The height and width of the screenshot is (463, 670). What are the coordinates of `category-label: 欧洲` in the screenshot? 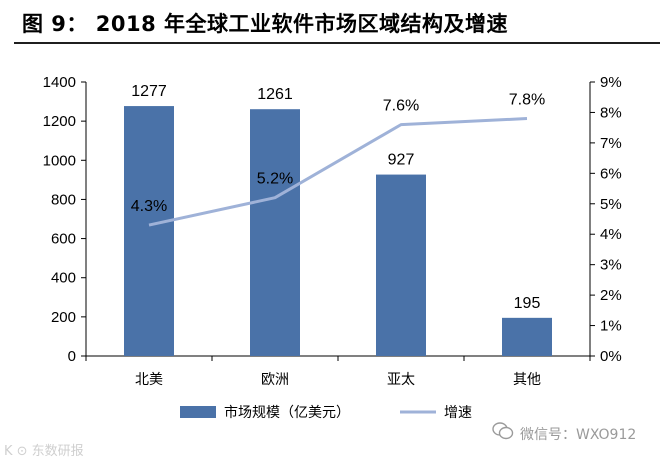 It's located at (275, 380).